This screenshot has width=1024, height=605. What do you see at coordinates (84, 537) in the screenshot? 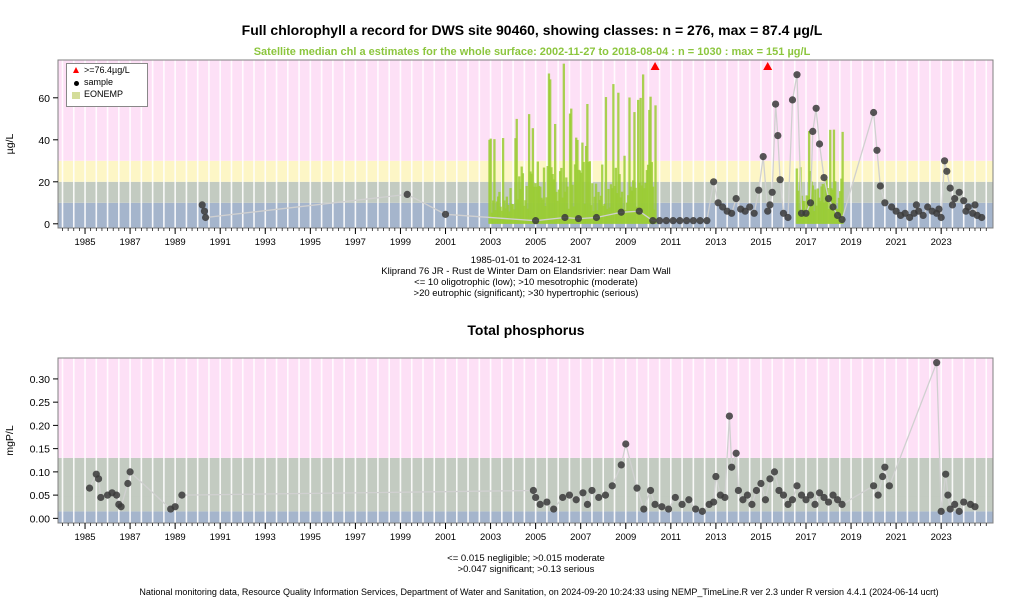
I see `x-tick-label: 1985` at bounding box center [84, 537].